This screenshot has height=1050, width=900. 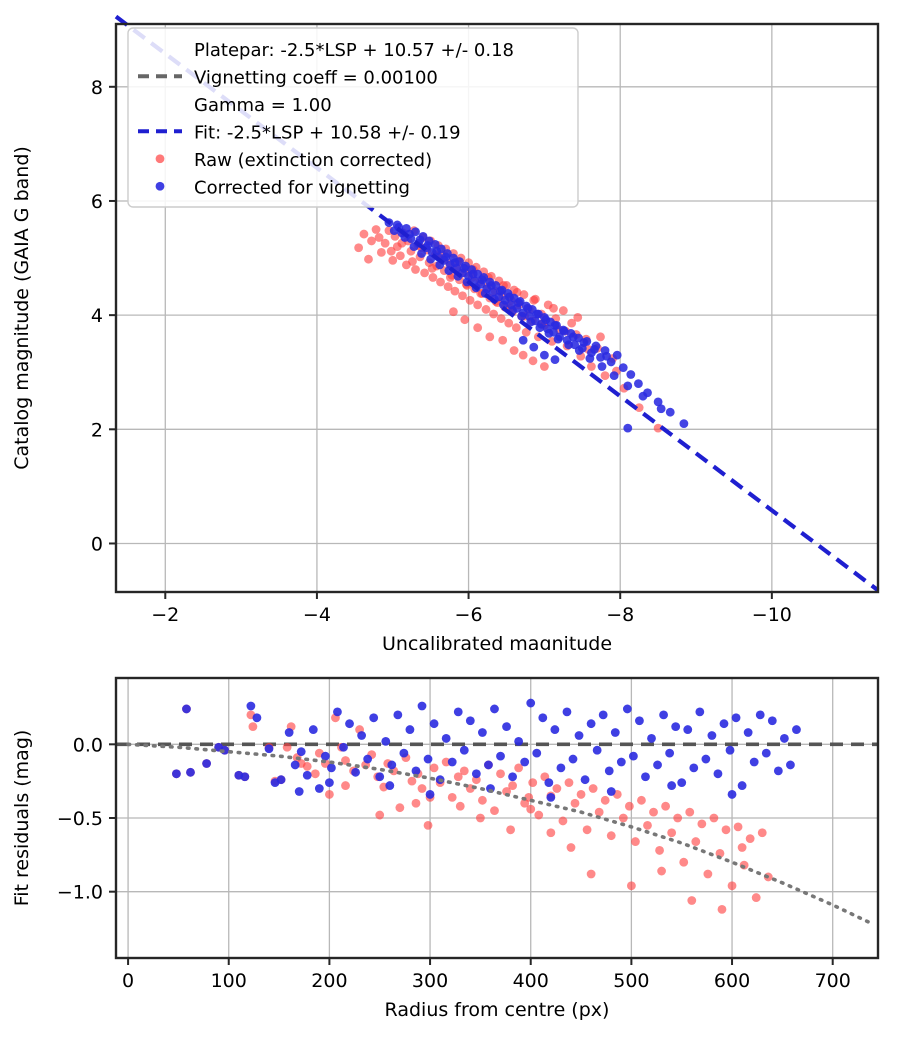 I want to click on y-tick-label: 8, so click(x=97, y=88).